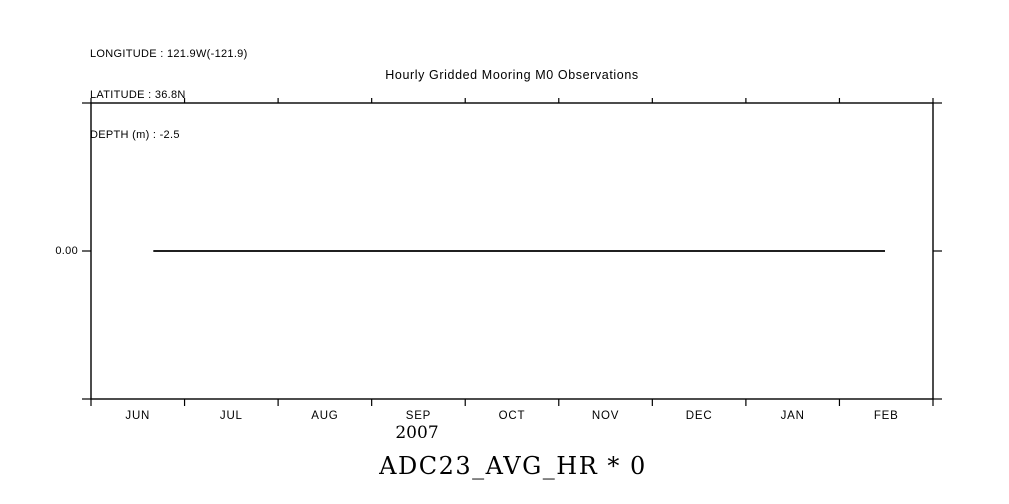 Image resolution: width=1009 pixels, height=504 pixels. I want to click on x-axis-year-label: 2007, so click(417, 433).